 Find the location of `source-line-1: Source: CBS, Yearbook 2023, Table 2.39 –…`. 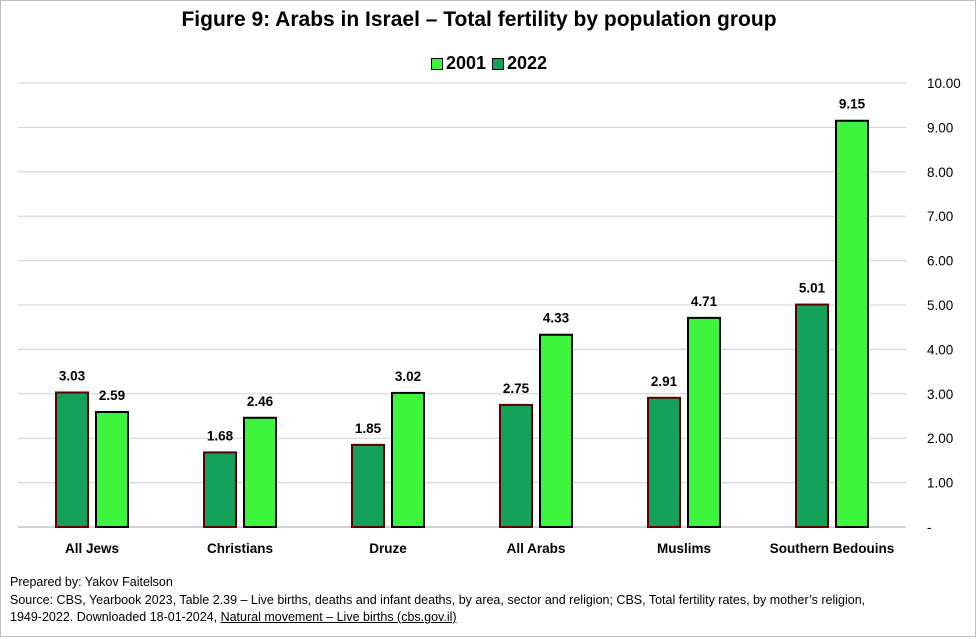

source-line-1: Source: CBS, Yearbook 2023, Table 2.39 –… is located at coordinates (438, 599).